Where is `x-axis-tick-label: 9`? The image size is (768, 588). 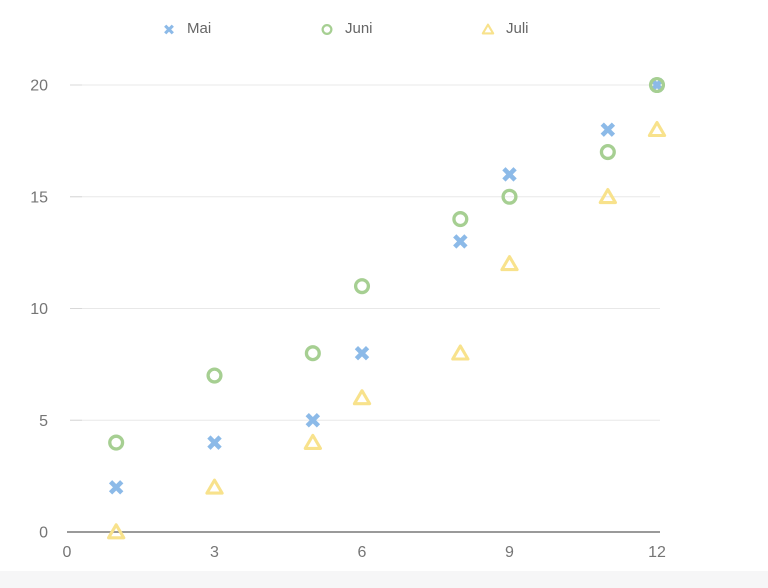 x-axis-tick-label: 9 is located at coordinates (509, 552).